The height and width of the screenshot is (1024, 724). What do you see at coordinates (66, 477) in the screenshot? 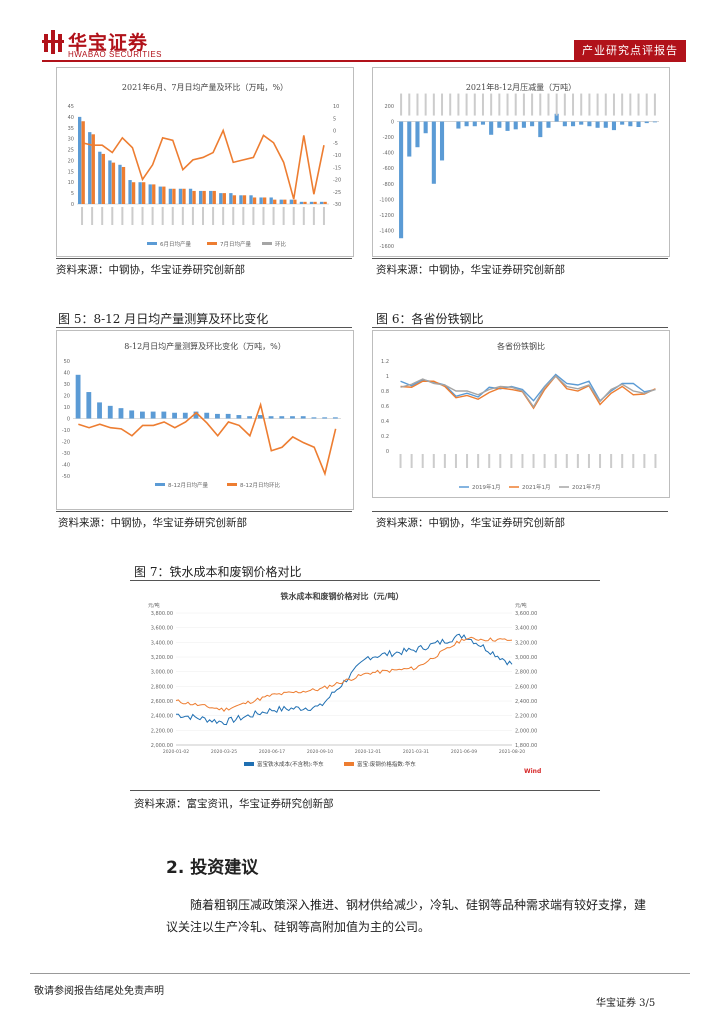
I see `y-tick-label: -50` at bounding box center [66, 477].